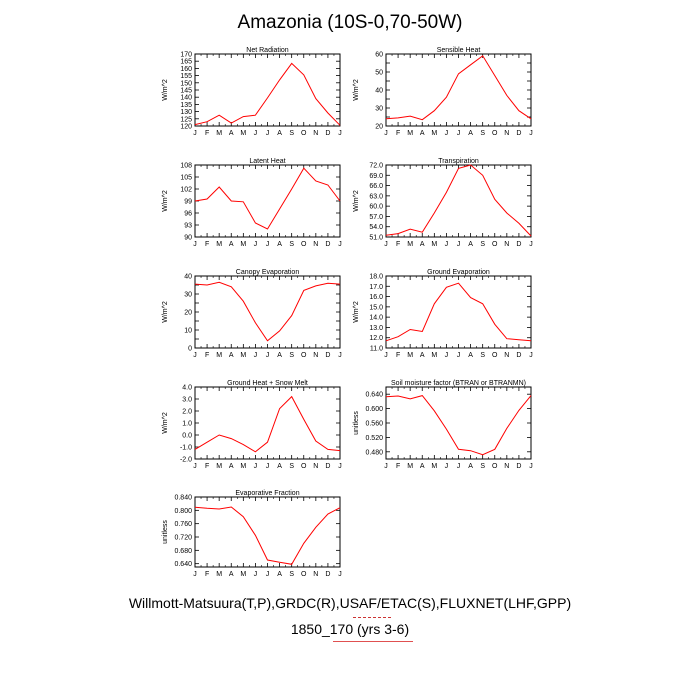 The width and height of the screenshot is (700, 700). I want to click on latent-heat-ytick-label: 102, so click(186, 190).